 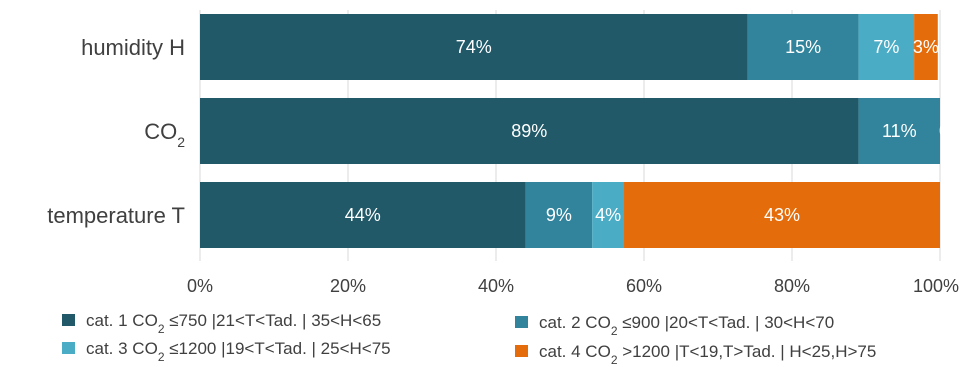 What do you see at coordinates (496, 286) in the screenshot?
I see `x-tick-label: 40%` at bounding box center [496, 286].